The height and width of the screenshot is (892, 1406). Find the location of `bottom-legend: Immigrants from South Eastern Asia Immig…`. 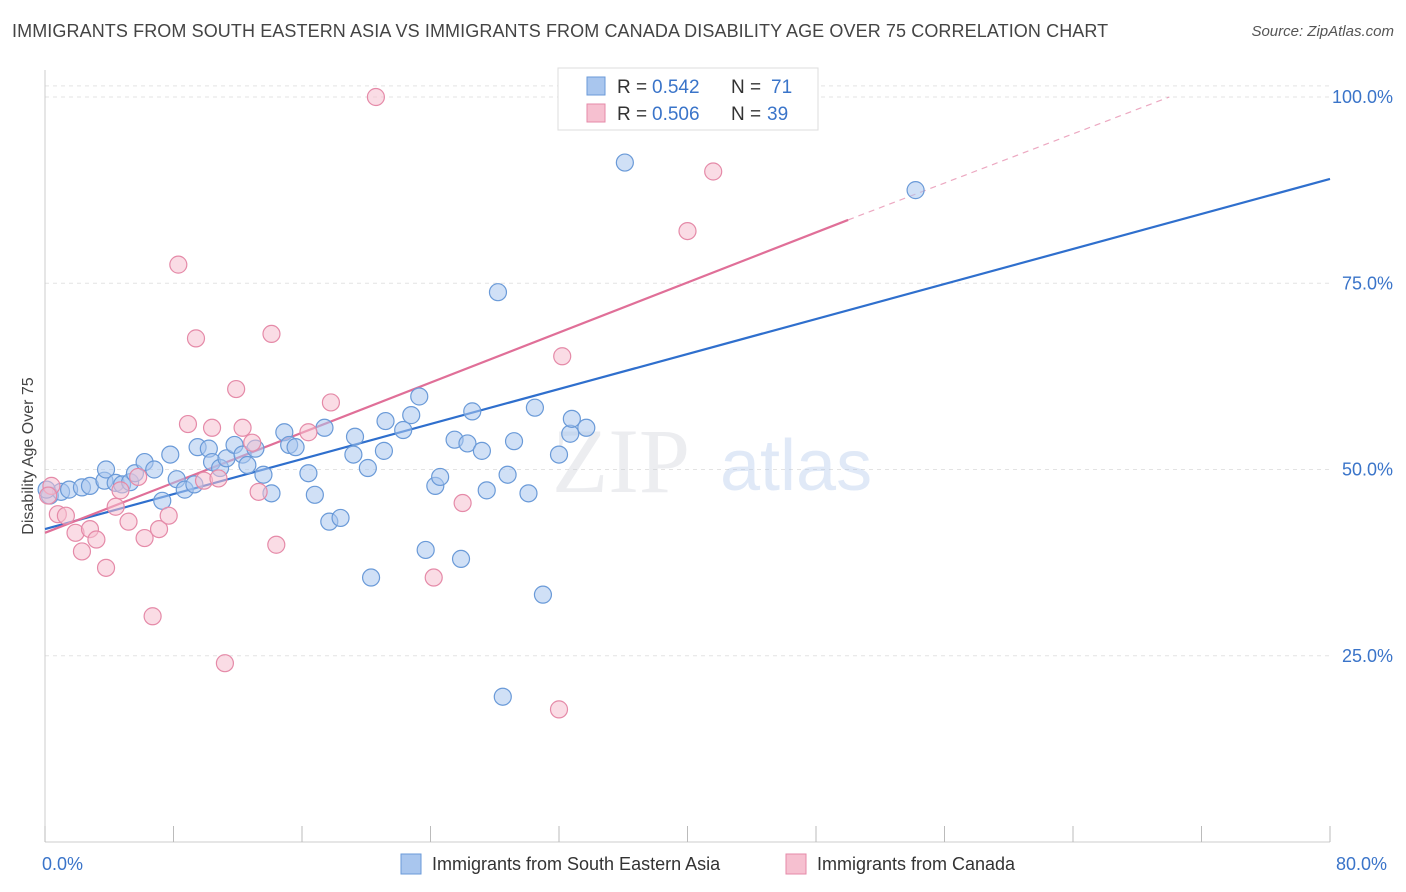

bottom-legend: Immigrants from South Eastern Asia Immig… is located at coordinates (708, 864).